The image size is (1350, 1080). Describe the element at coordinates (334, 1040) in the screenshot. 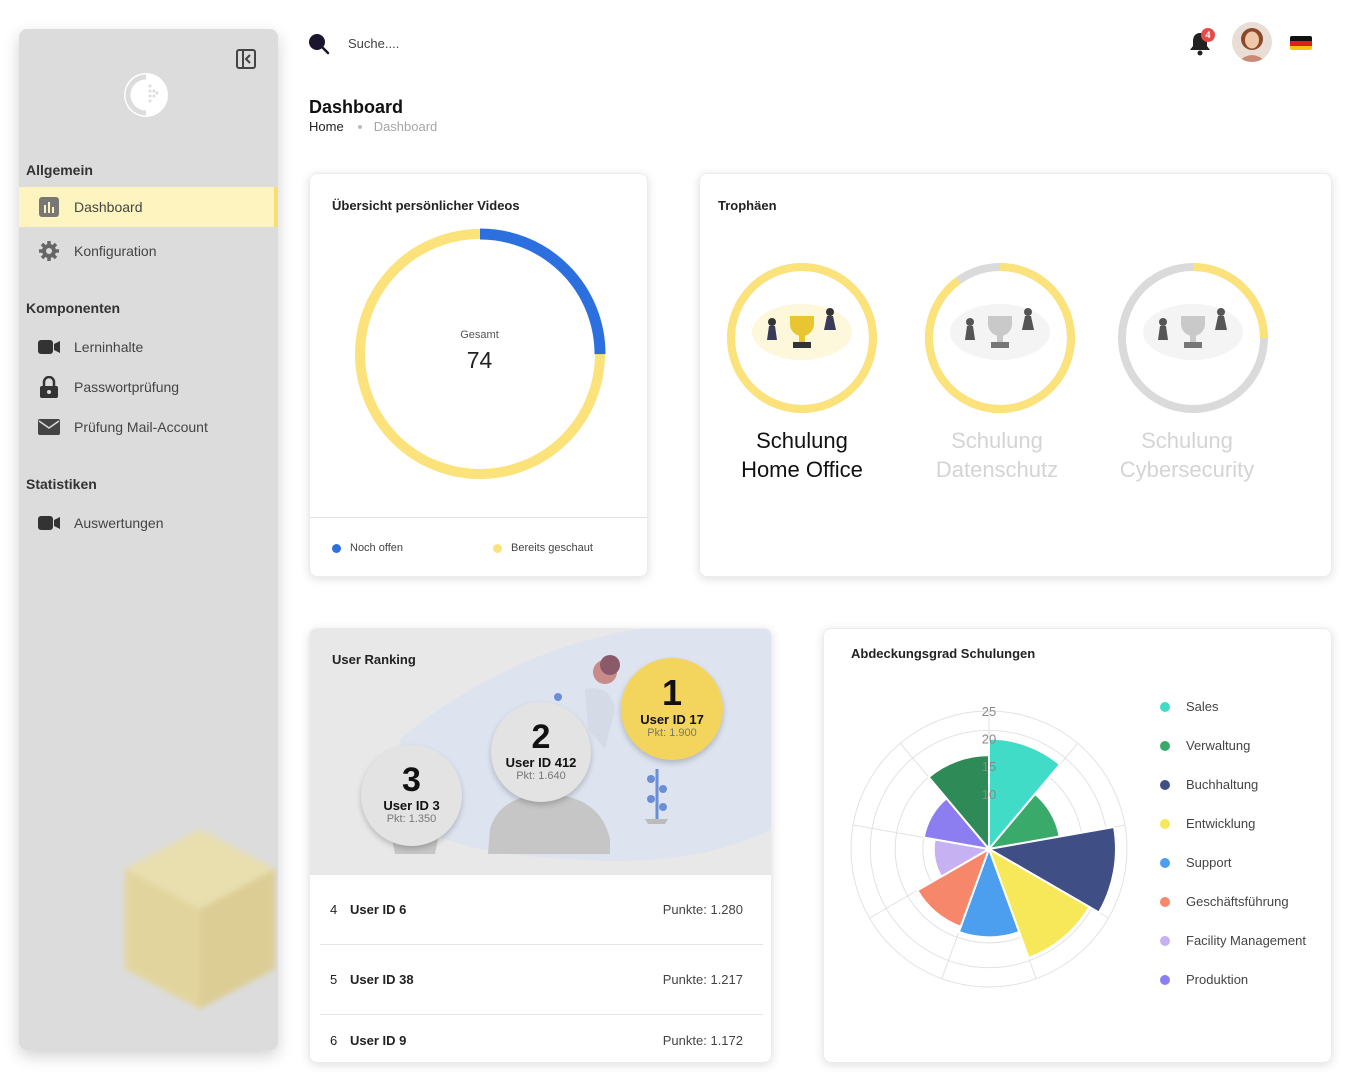

I see `rank-position: 6` at that location.